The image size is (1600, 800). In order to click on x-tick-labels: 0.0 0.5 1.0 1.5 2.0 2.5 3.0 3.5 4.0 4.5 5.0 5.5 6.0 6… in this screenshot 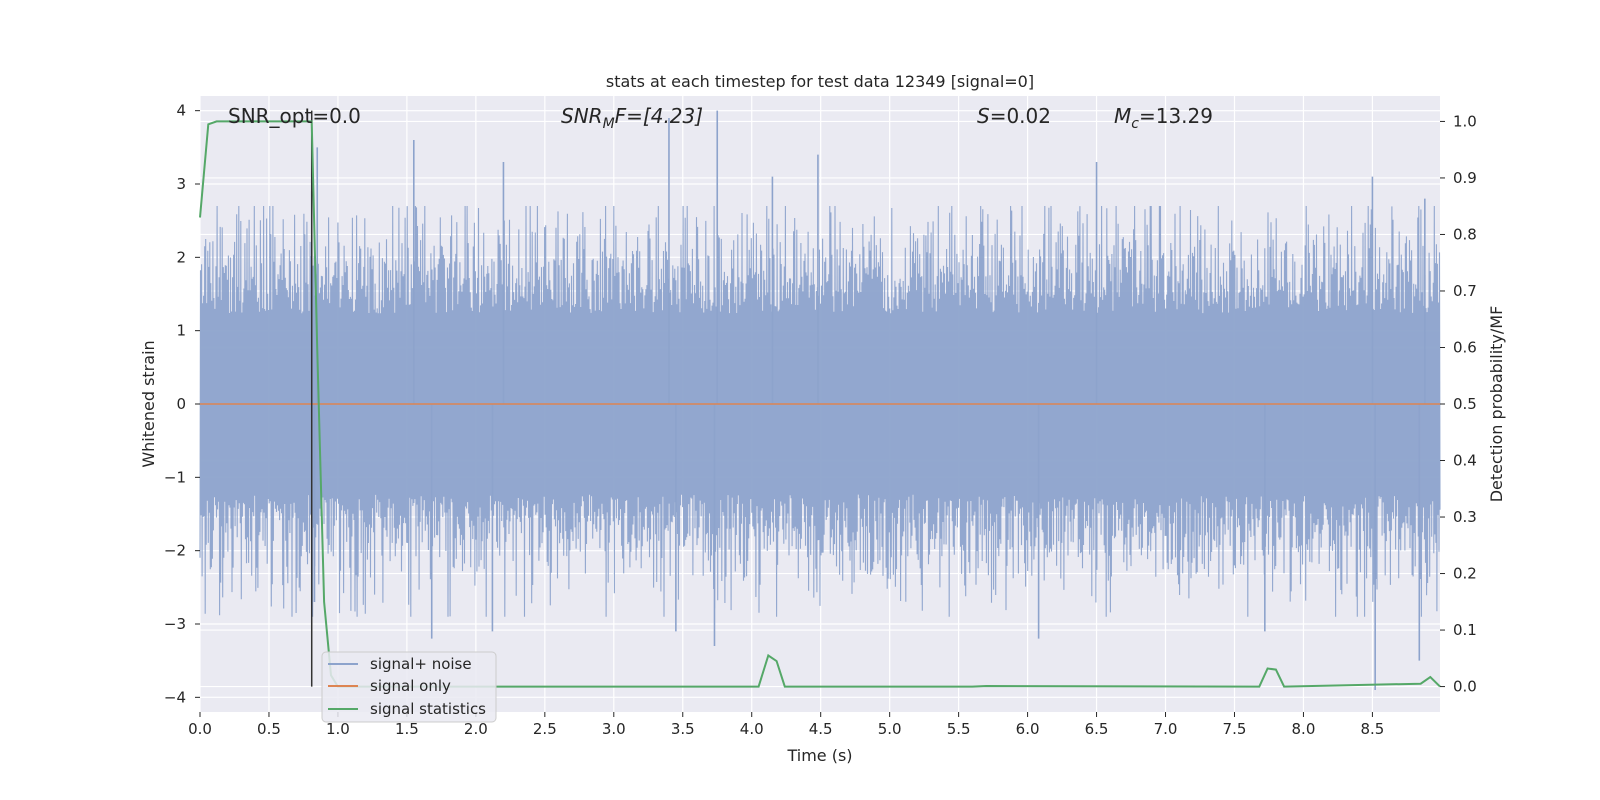, I will do `click(786, 725)`.